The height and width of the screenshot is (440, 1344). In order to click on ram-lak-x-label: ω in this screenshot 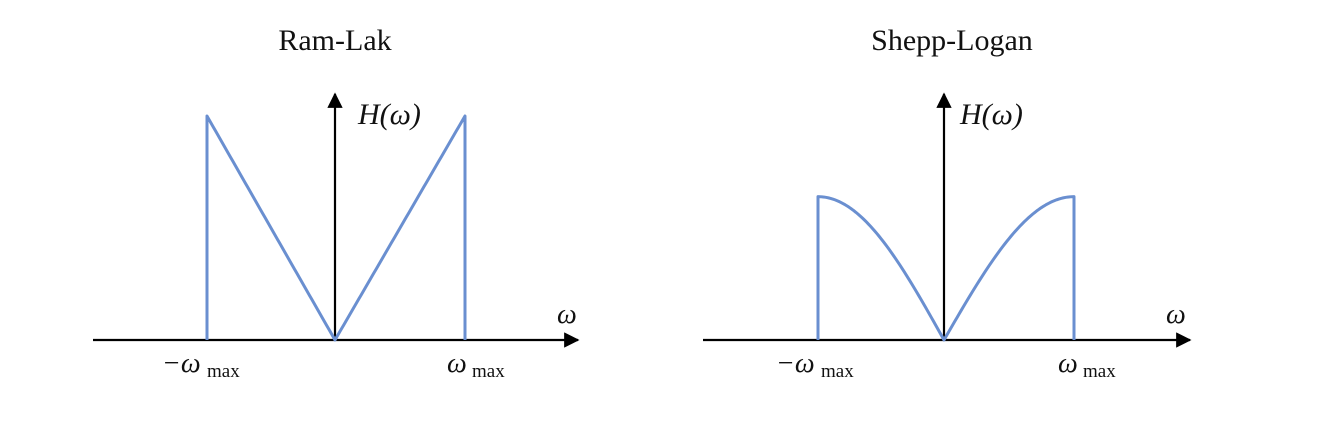, I will do `click(567, 314)`.